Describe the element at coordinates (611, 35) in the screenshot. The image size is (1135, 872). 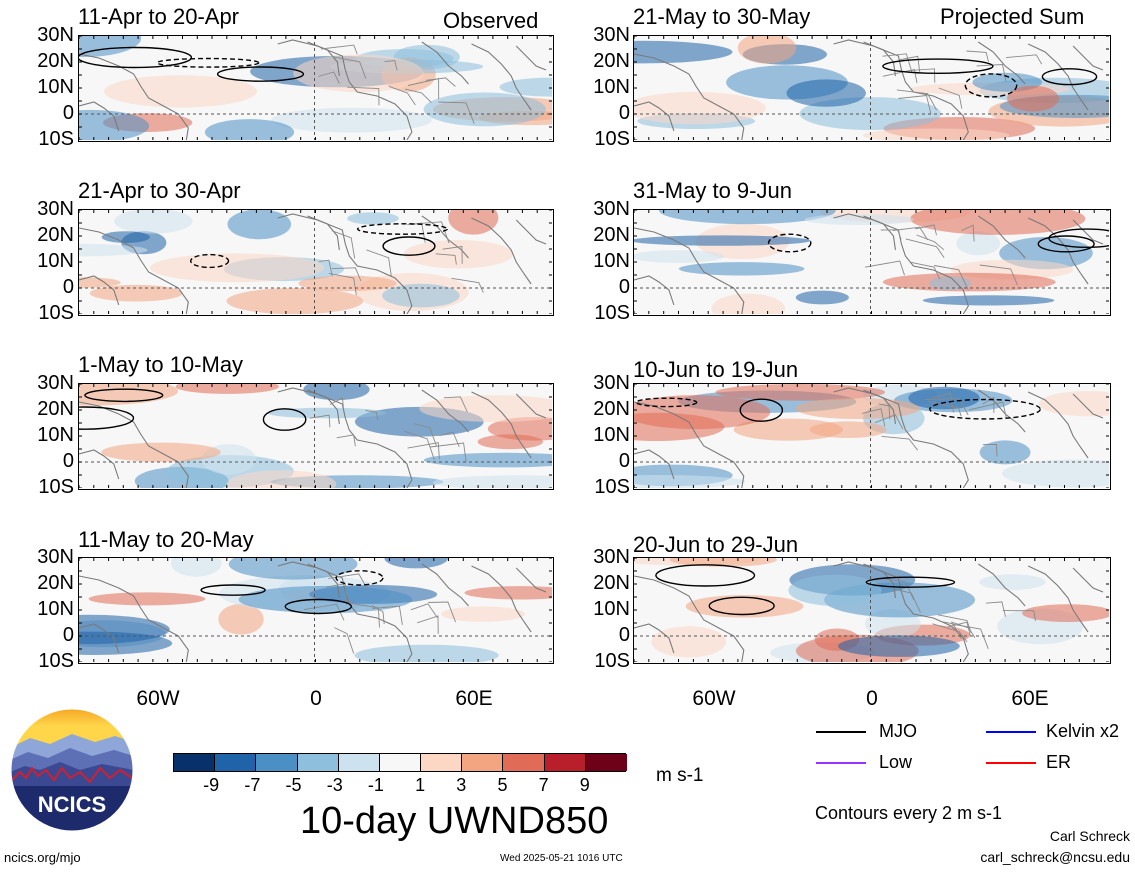
I see `lat-label-right-row1-30n: 30N` at that location.